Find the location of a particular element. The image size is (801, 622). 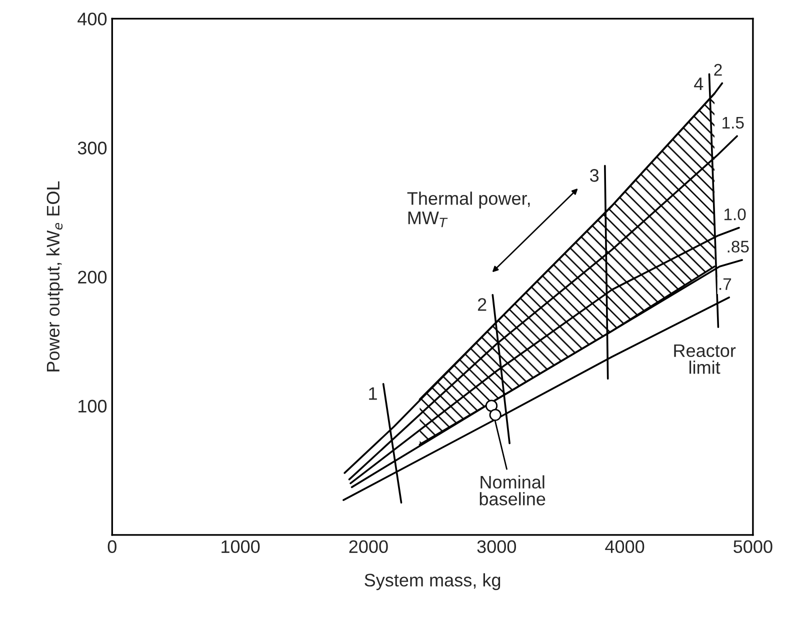

y-tick-label: 200 is located at coordinates (92, 277).